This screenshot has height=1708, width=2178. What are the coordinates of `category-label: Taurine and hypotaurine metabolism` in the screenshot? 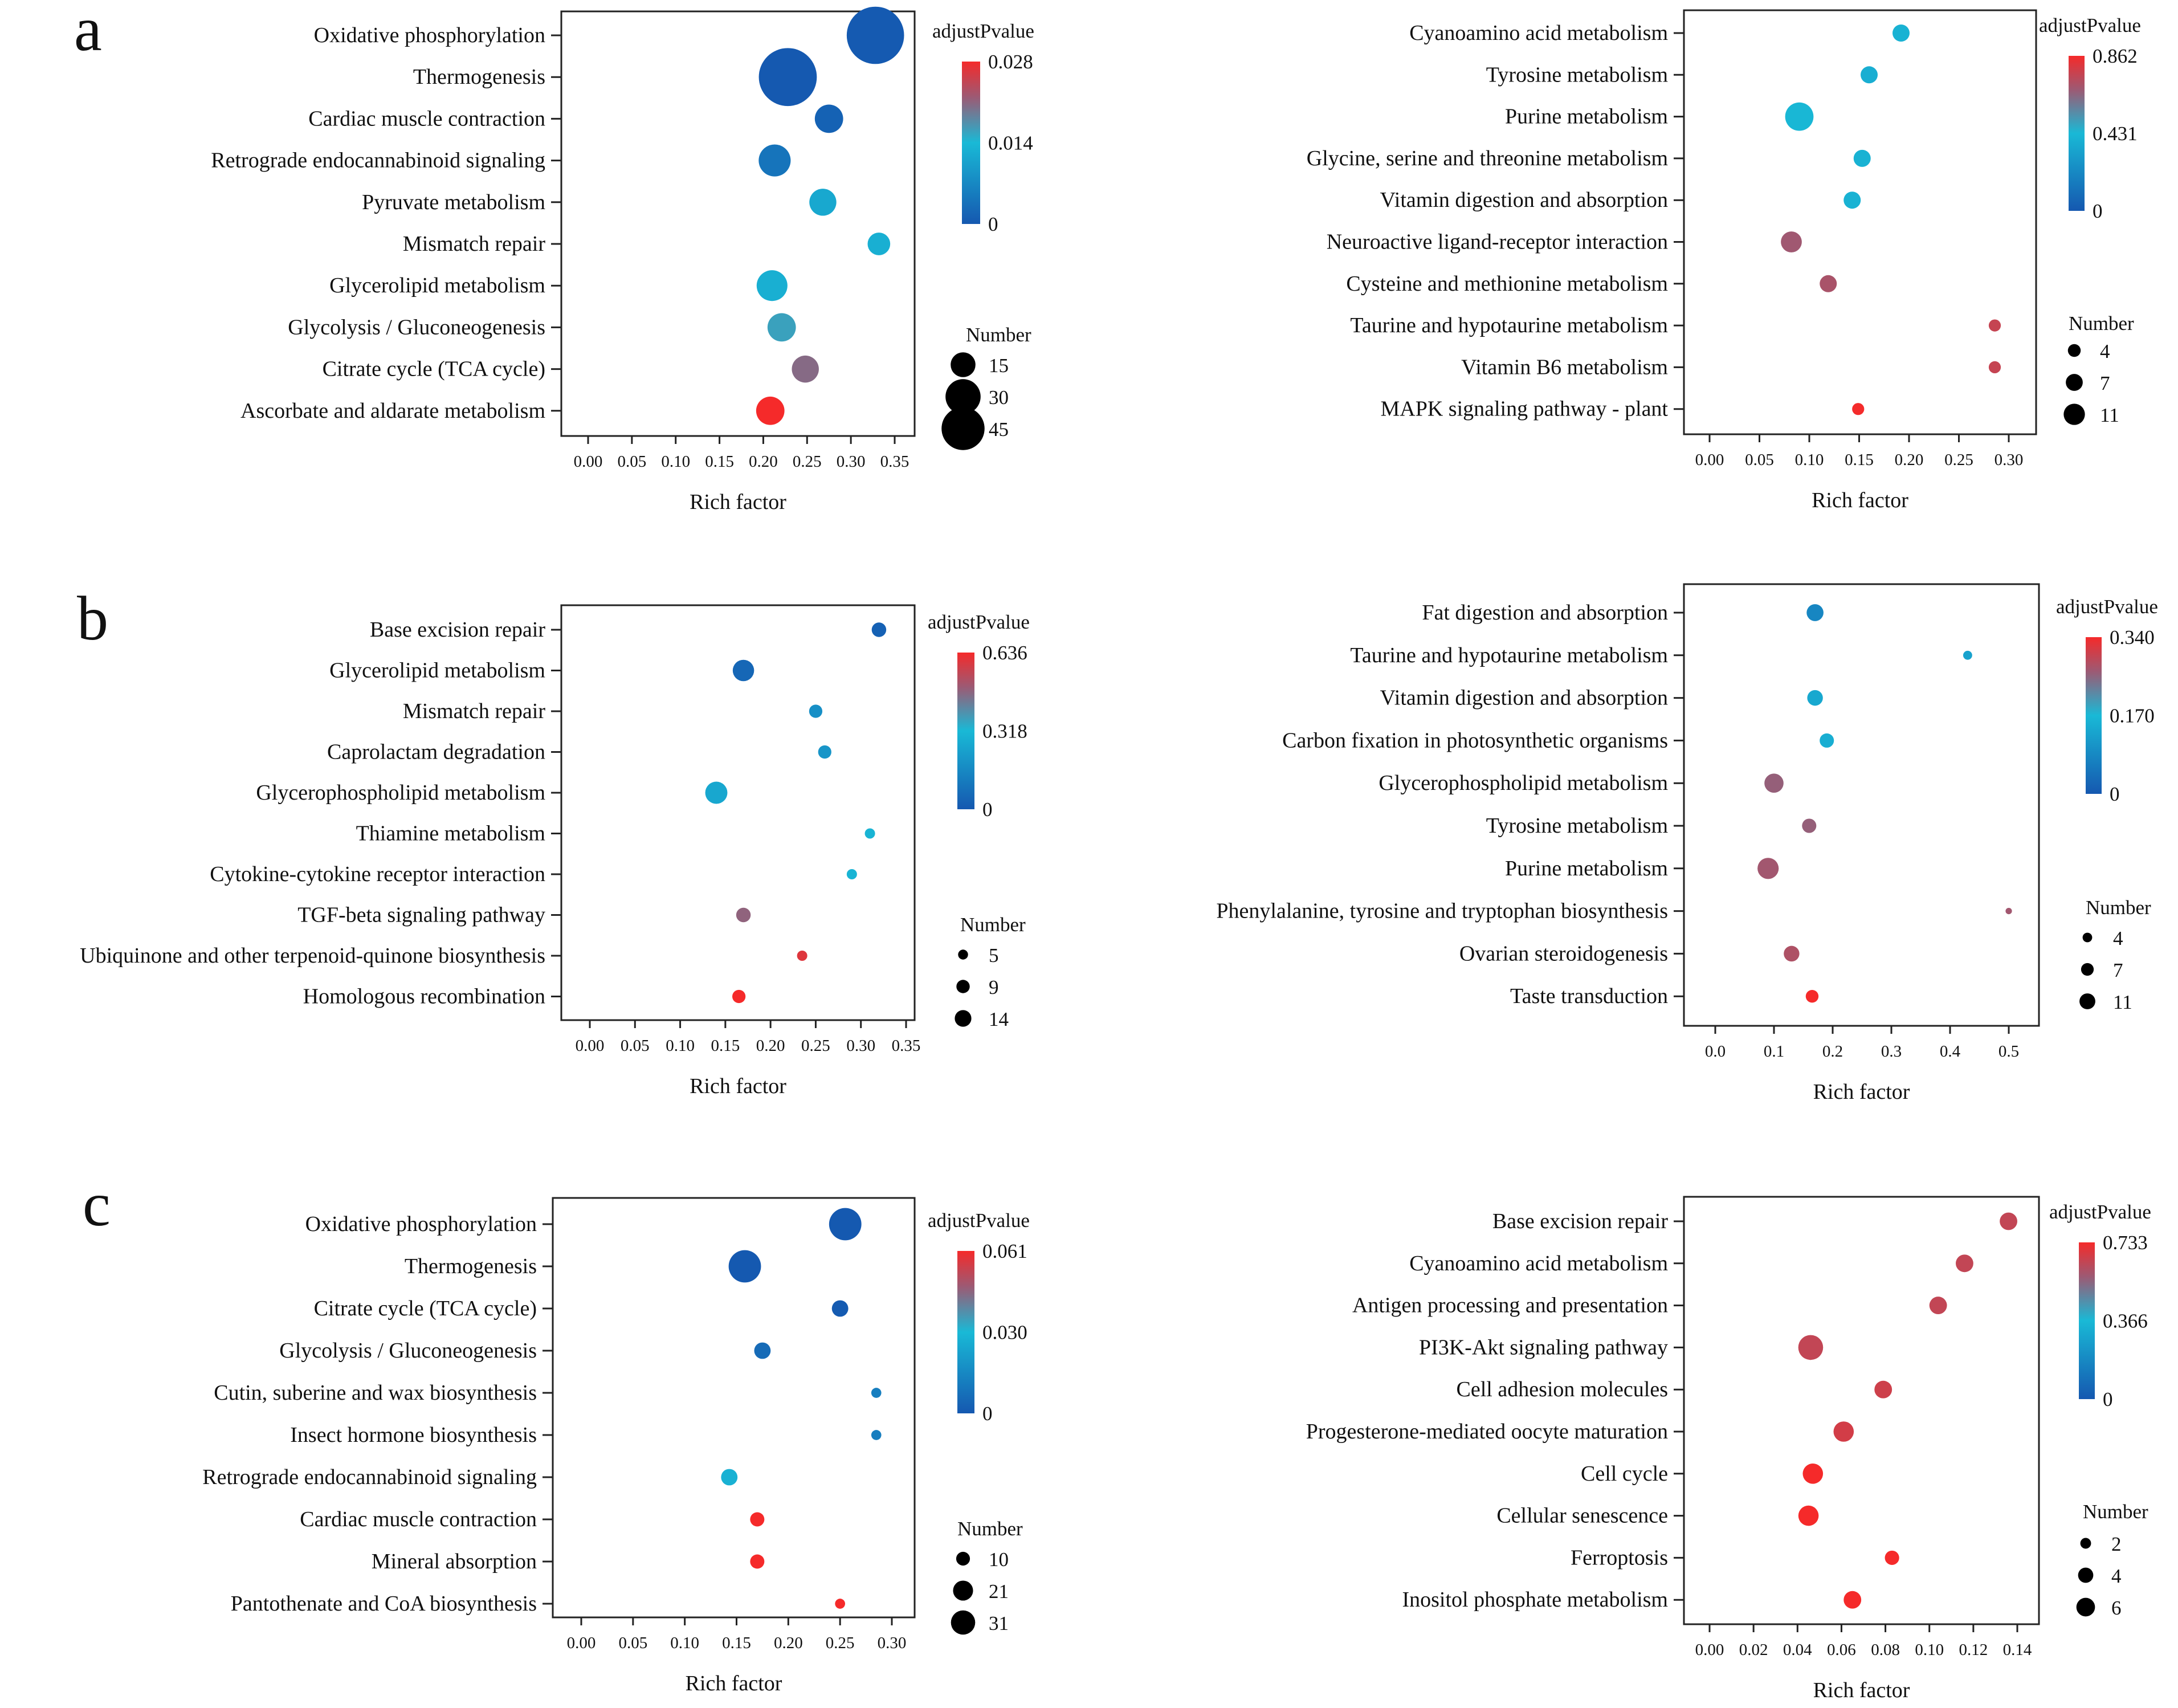 It's located at (1509, 655).